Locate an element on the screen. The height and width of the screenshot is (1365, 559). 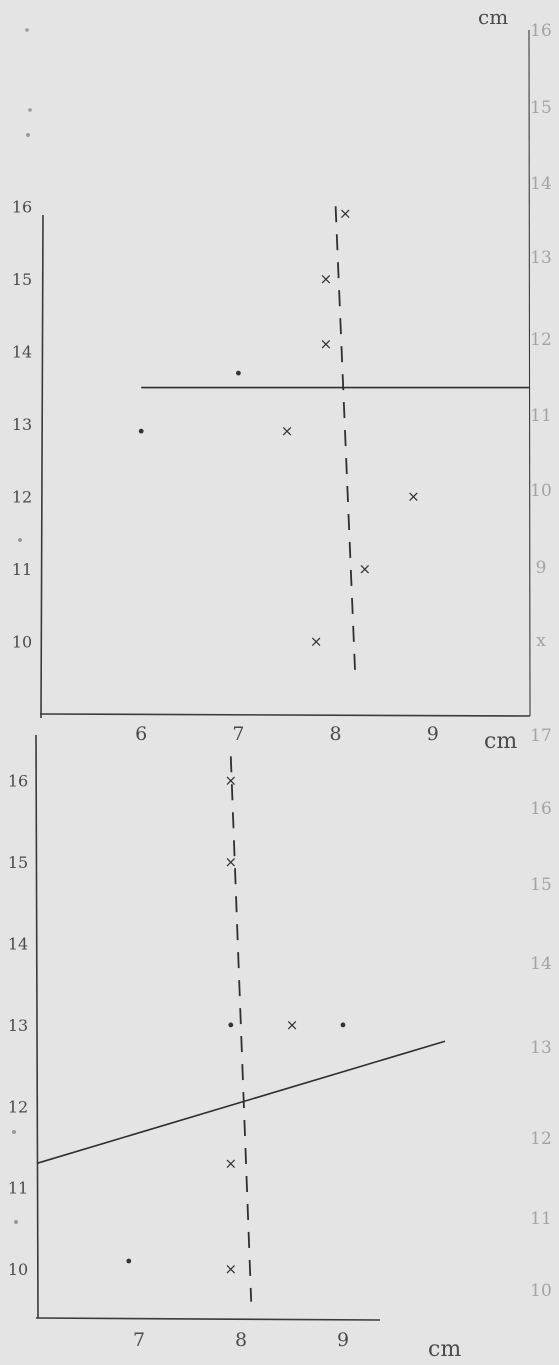
bottom-chart-x-axis is located at coordinates (208, 1319).